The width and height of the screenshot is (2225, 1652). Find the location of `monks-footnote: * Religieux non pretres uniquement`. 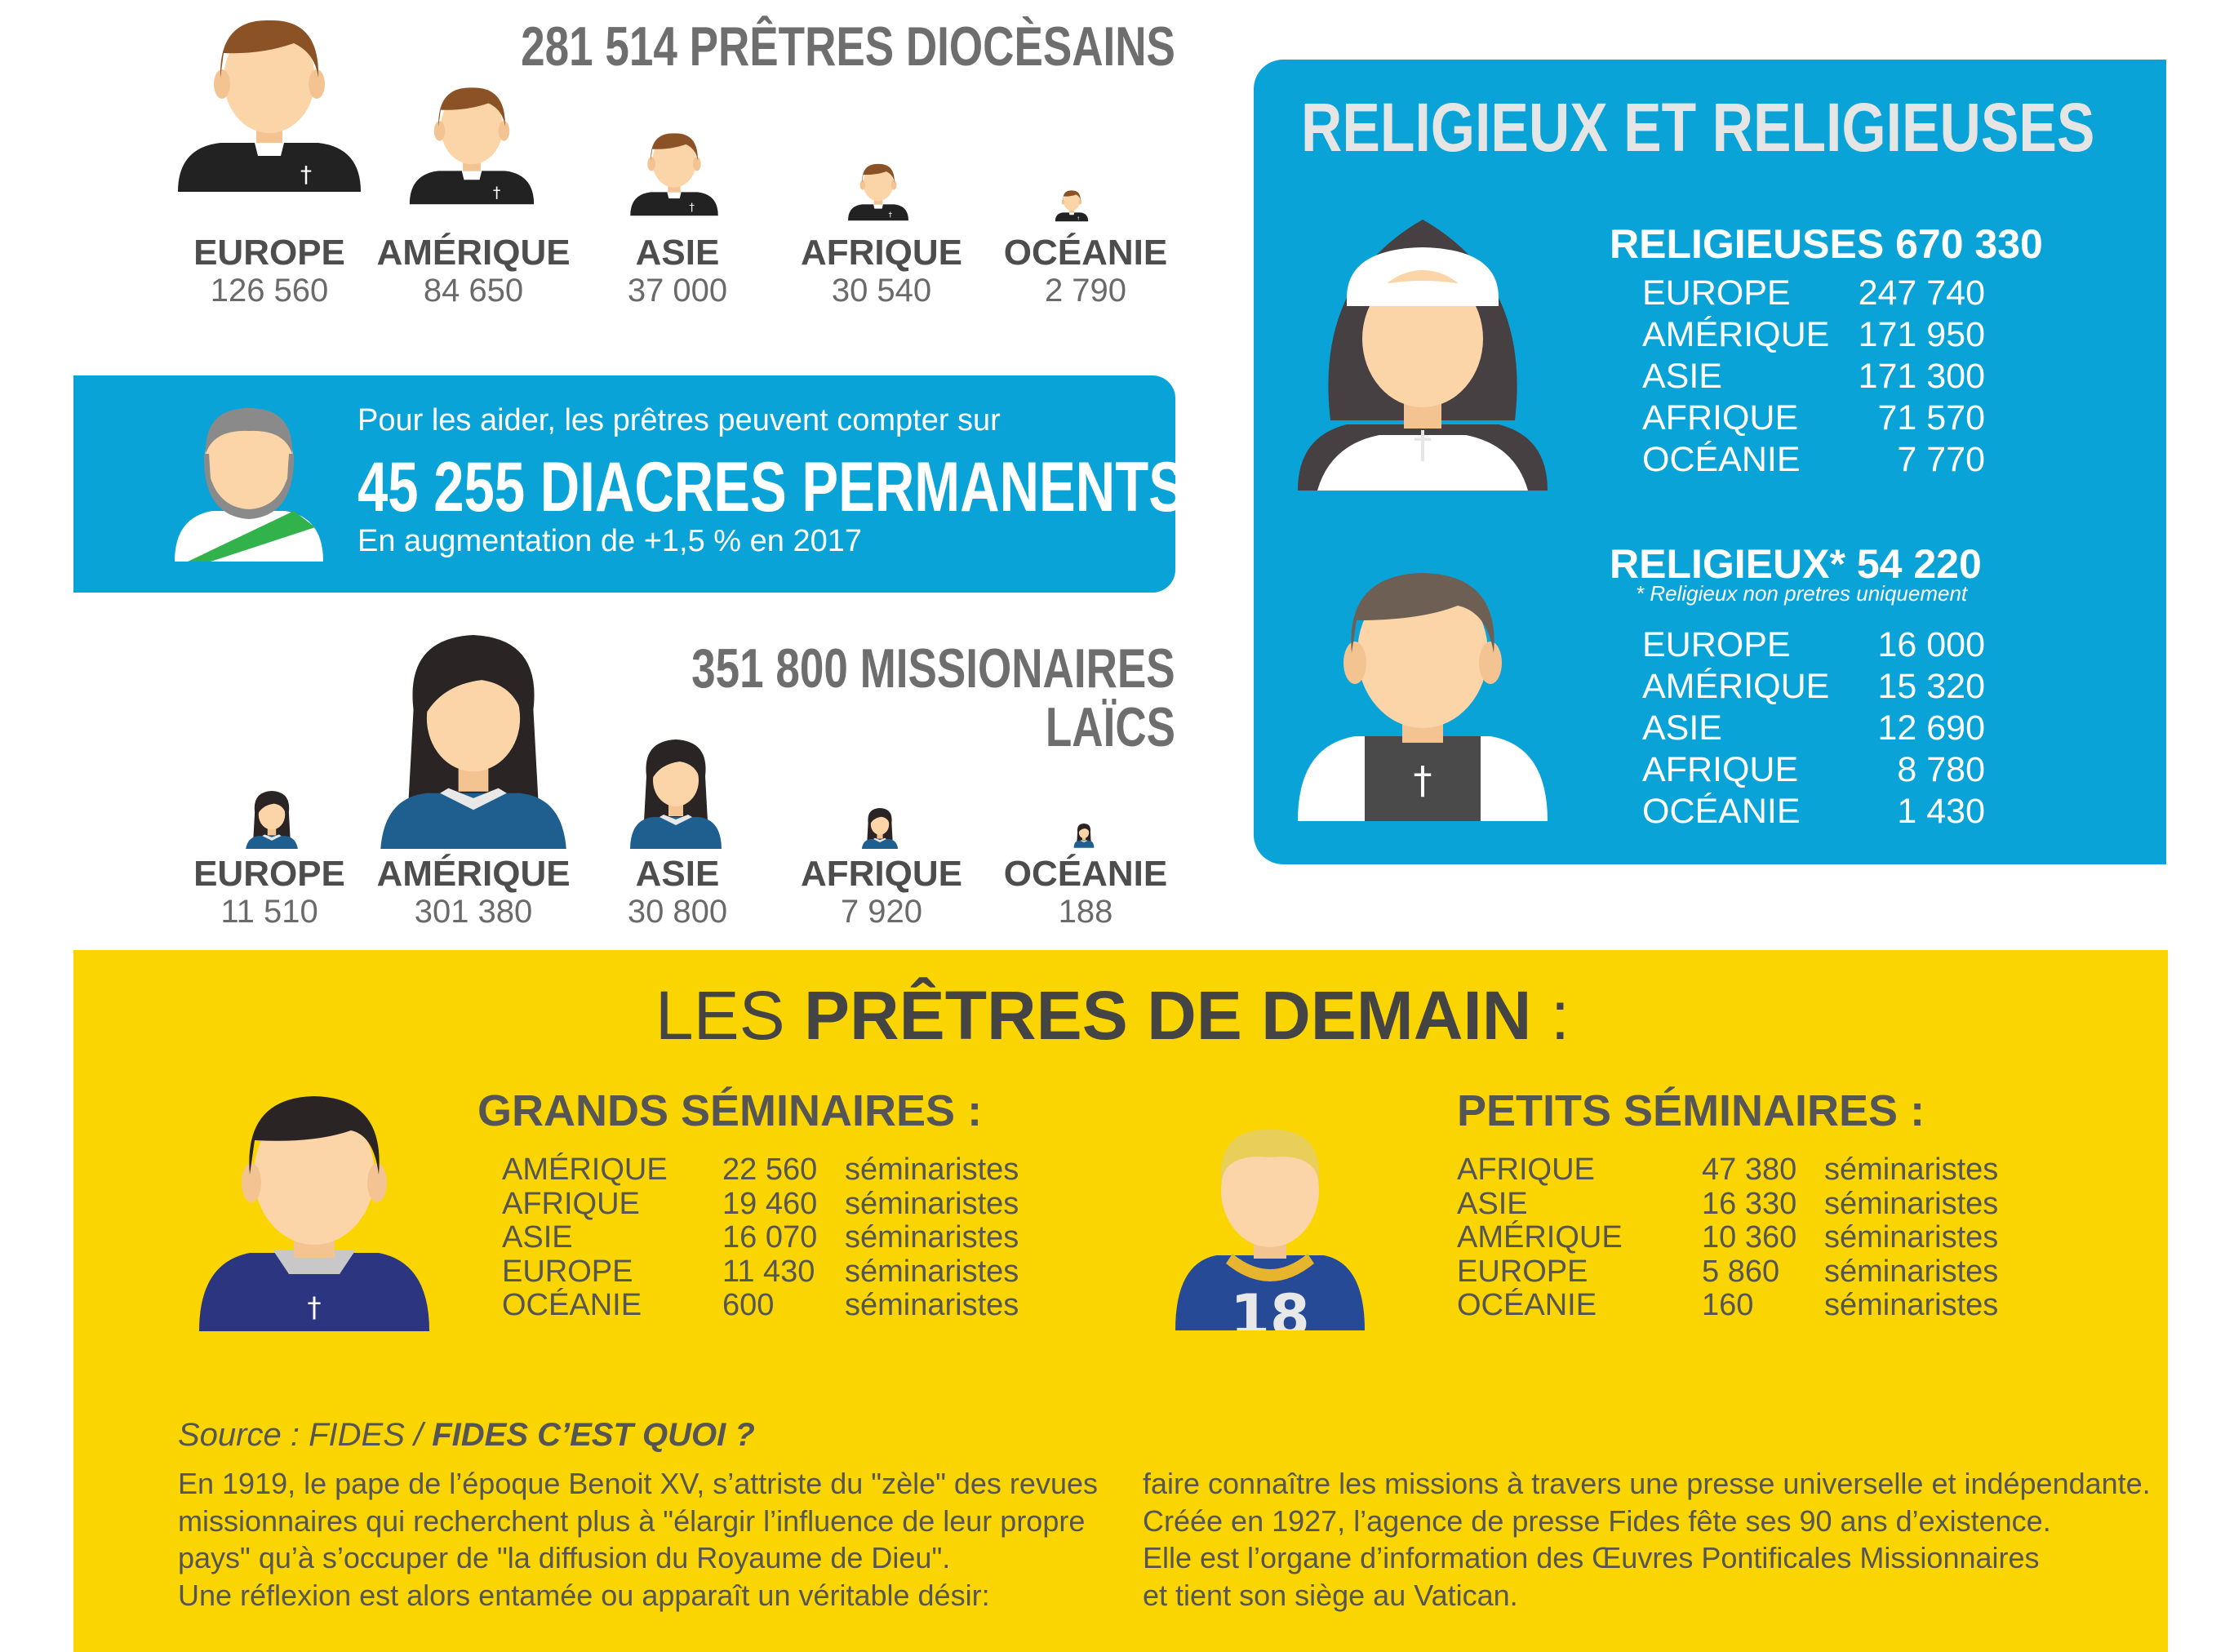

monks-footnote: * Religieux non pretres uniquement is located at coordinates (1802, 593).